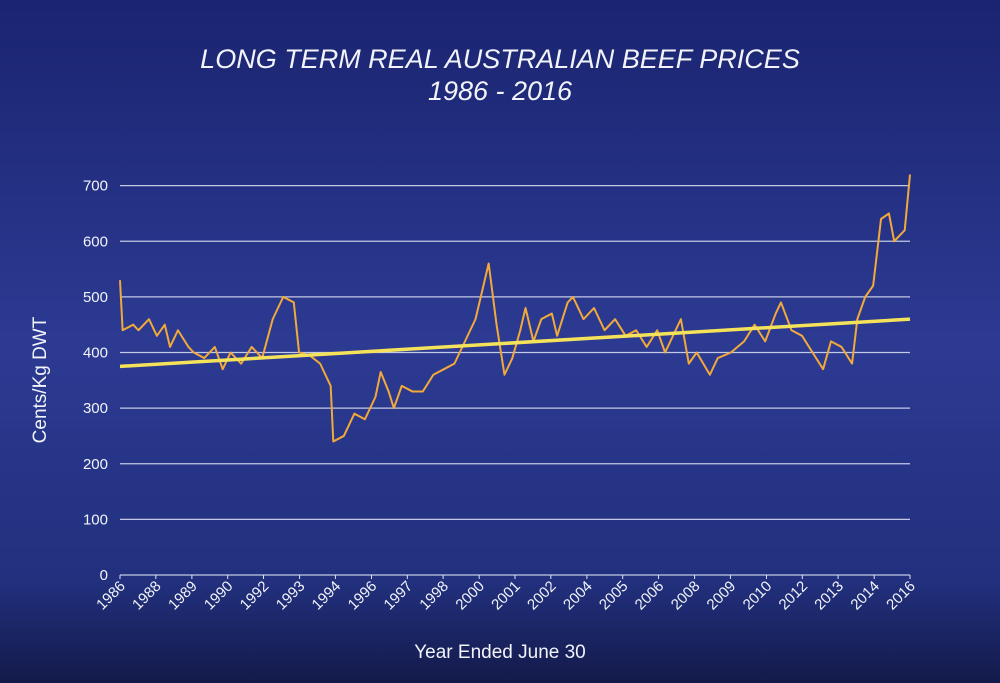  I want to click on y-tick-label: 600, so click(95, 241).